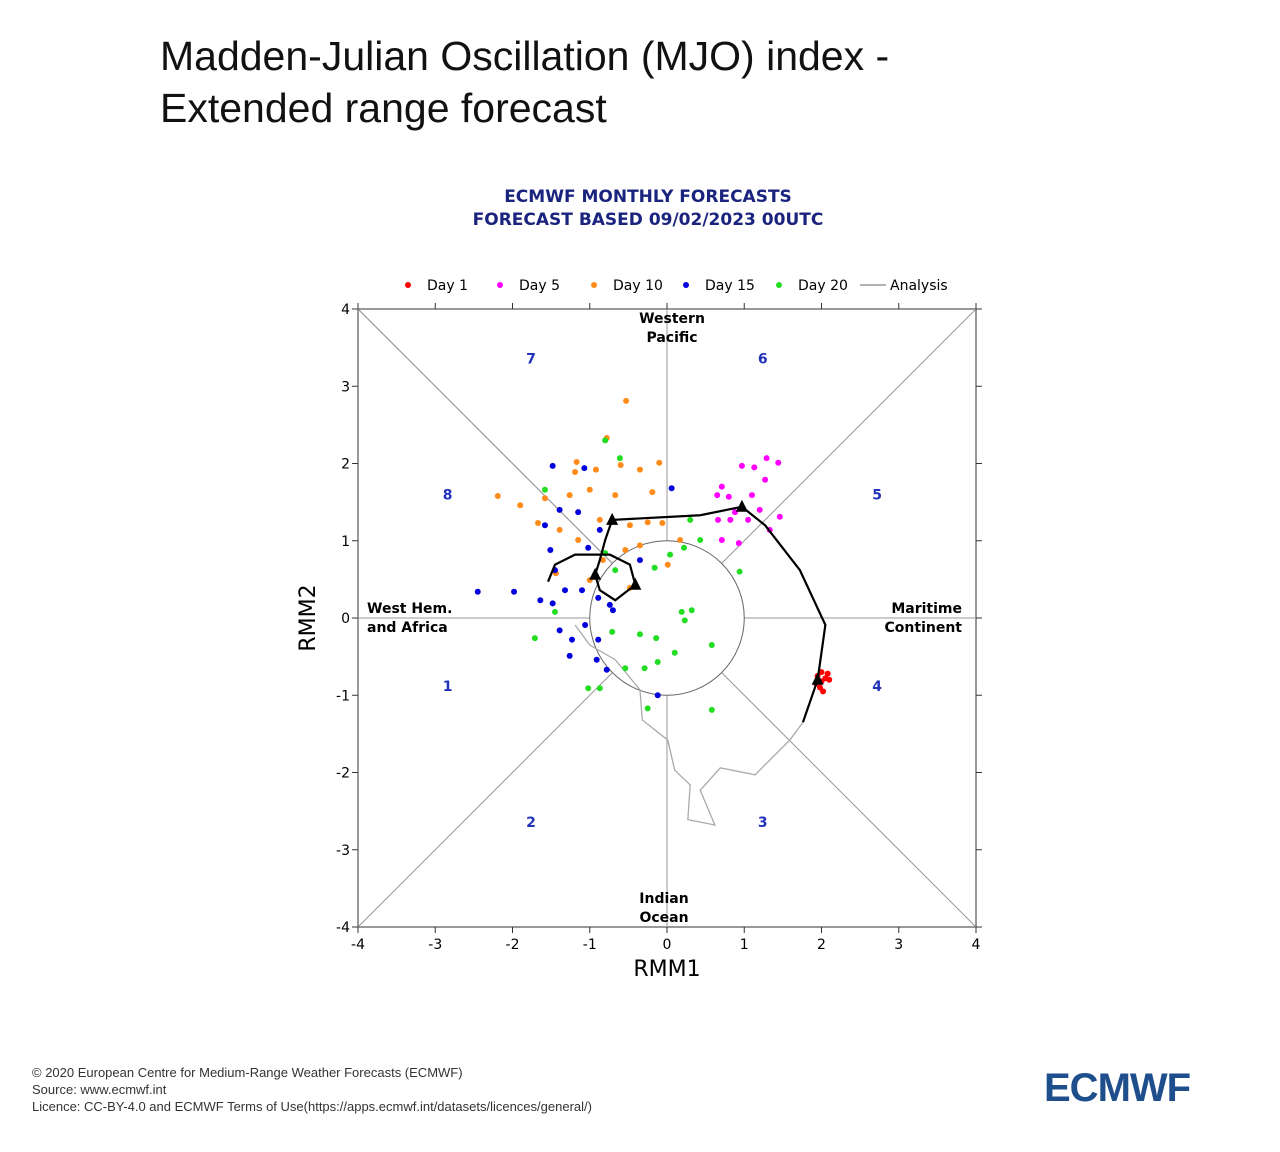 The width and height of the screenshot is (1280, 1152). What do you see at coordinates (343, 696) in the screenshot?
I see `y-tick-label: -1` at bounding box center [343, 696].